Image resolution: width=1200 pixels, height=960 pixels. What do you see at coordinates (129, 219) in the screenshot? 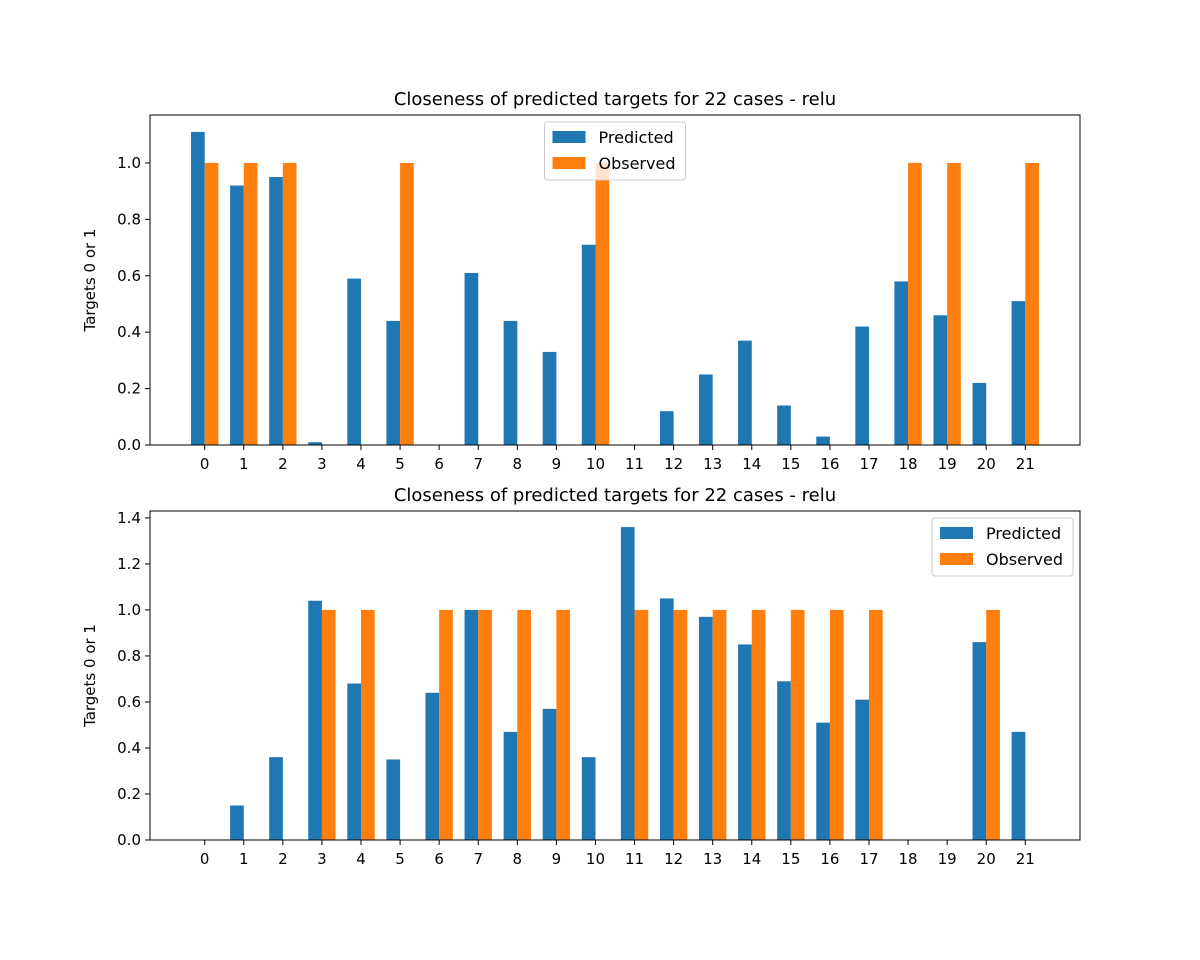
I see `y-tick-label: 0.8` at bounding box center [129, 219].